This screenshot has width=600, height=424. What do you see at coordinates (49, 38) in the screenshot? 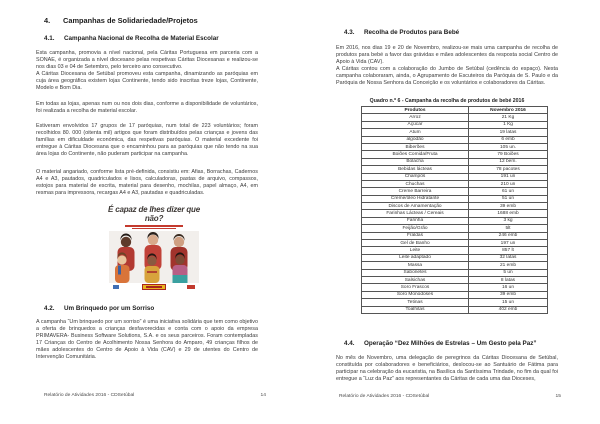
I see `section-number: 4.1.` at bounding box center [49, 38].